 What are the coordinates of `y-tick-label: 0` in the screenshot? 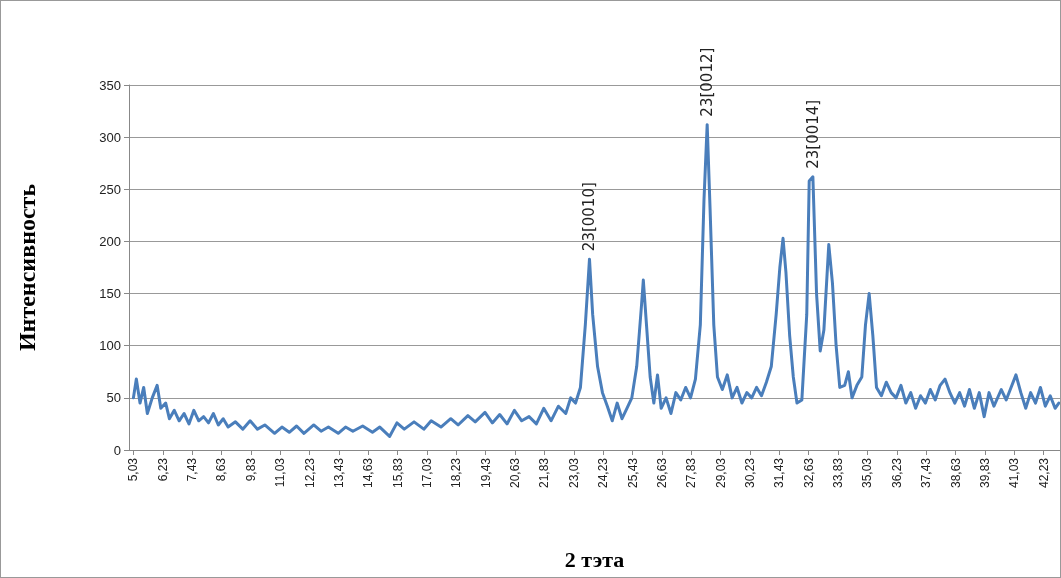 It's located at (117, 450).